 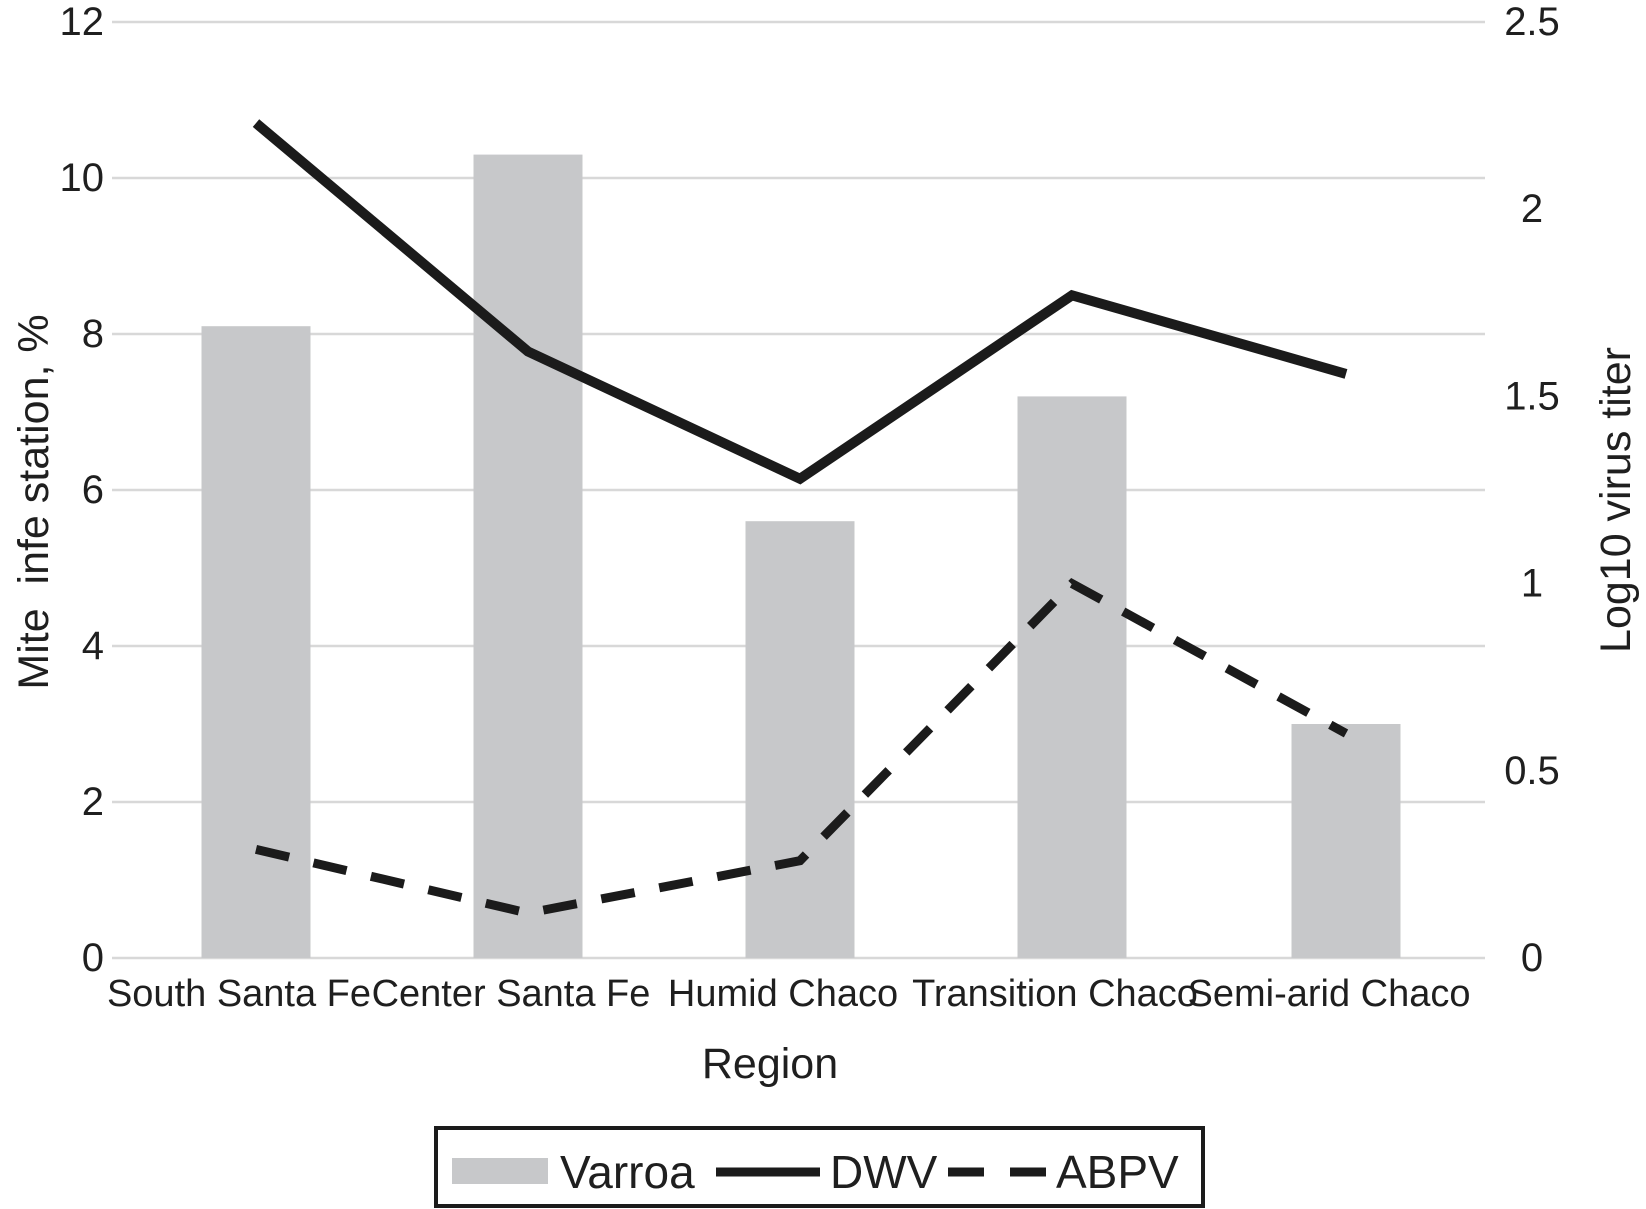 I want to click on bar-transition-chaco, so click(x=1072, y=677).